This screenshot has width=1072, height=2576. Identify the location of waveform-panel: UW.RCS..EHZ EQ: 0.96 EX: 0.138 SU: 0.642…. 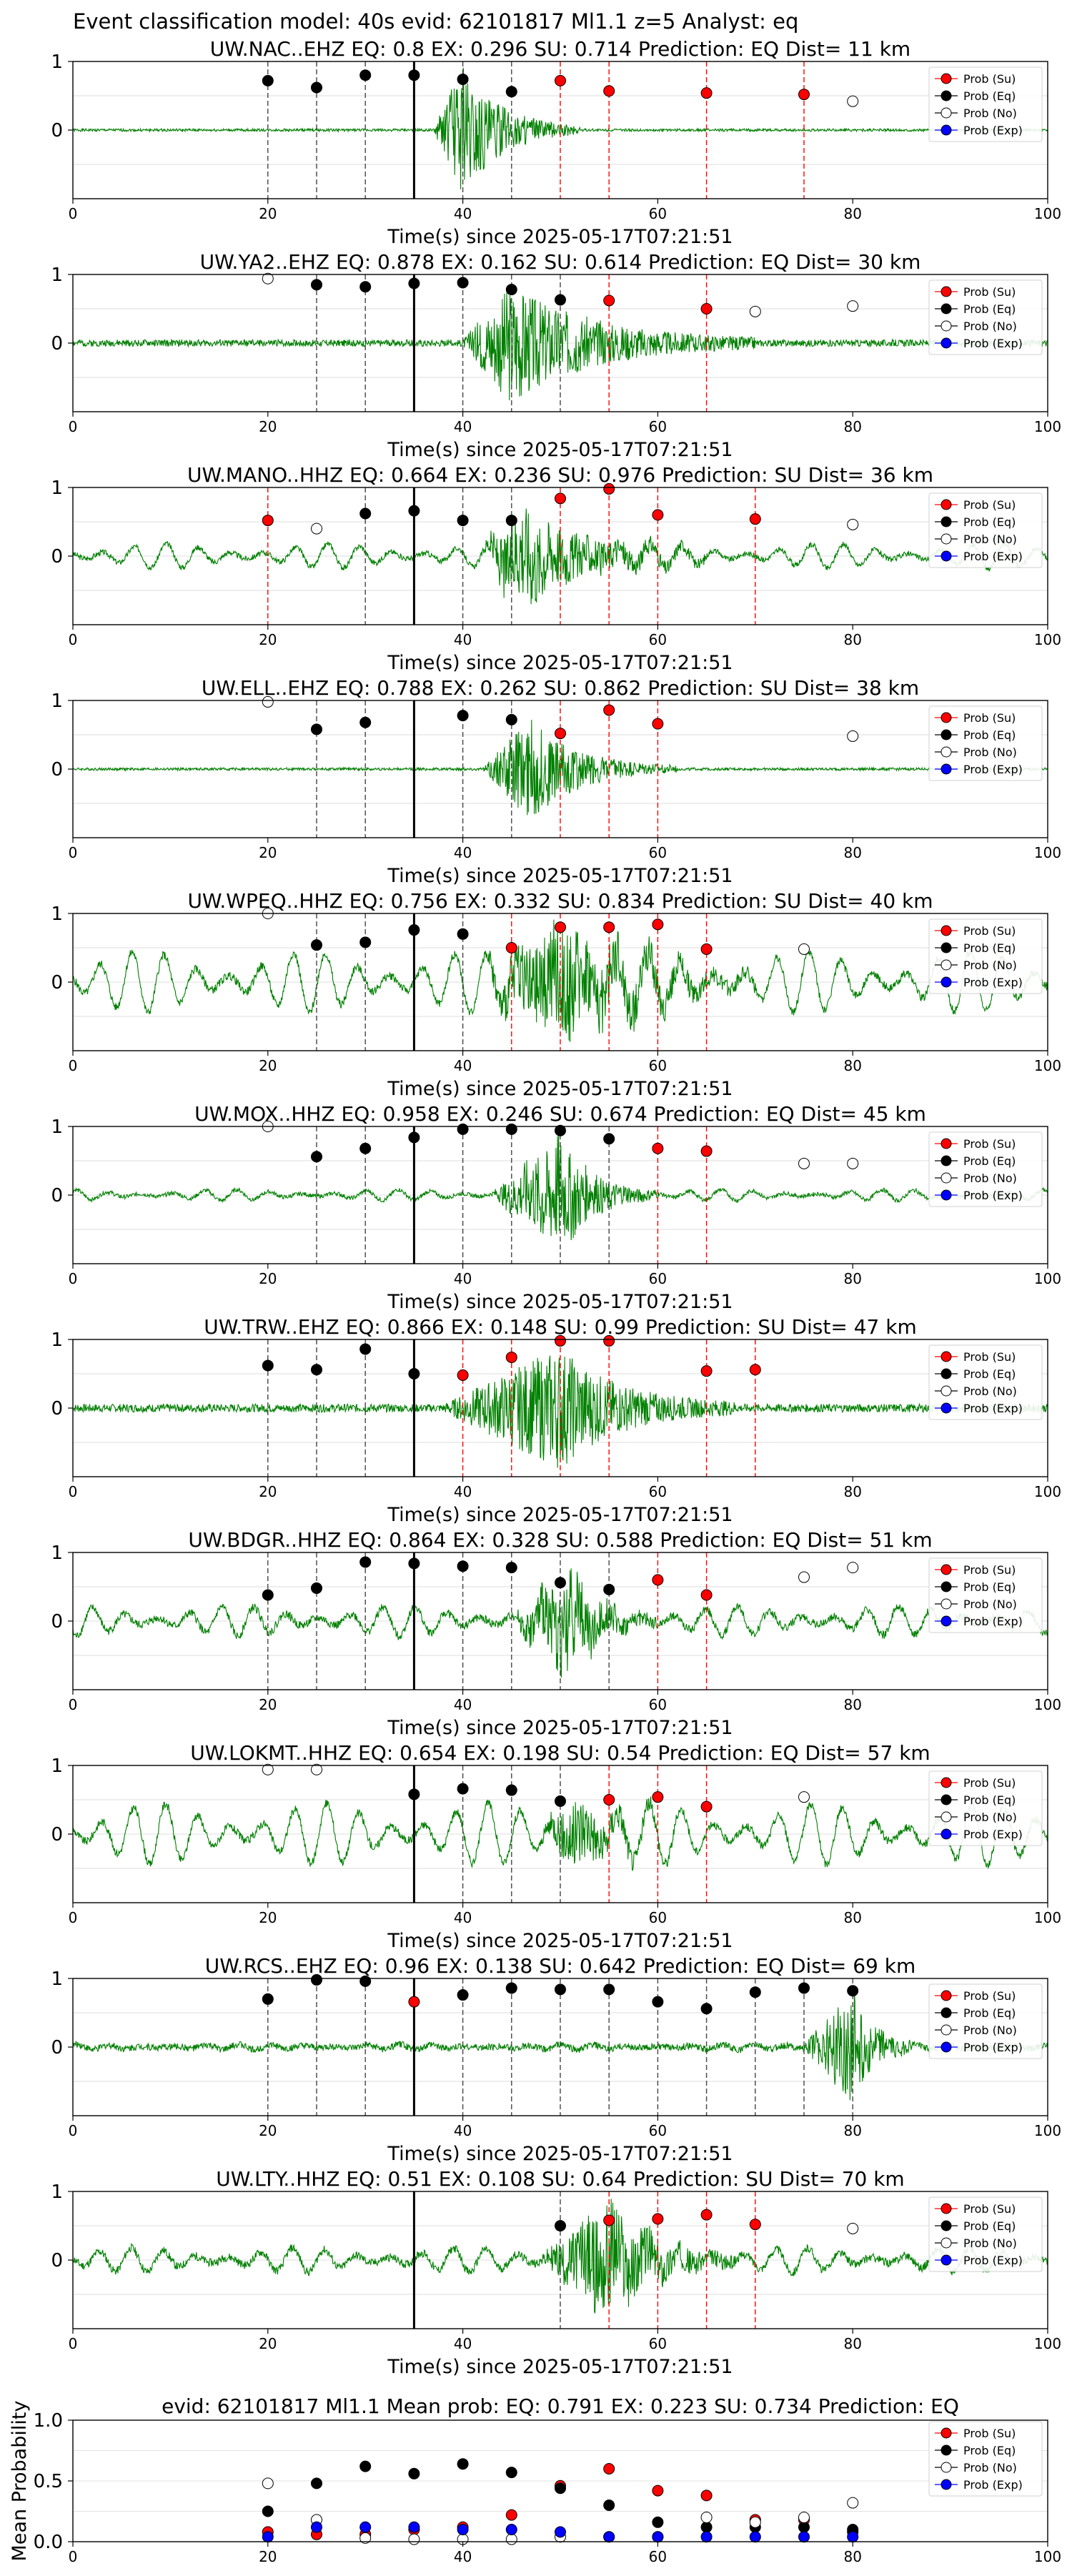
(556, 2060).